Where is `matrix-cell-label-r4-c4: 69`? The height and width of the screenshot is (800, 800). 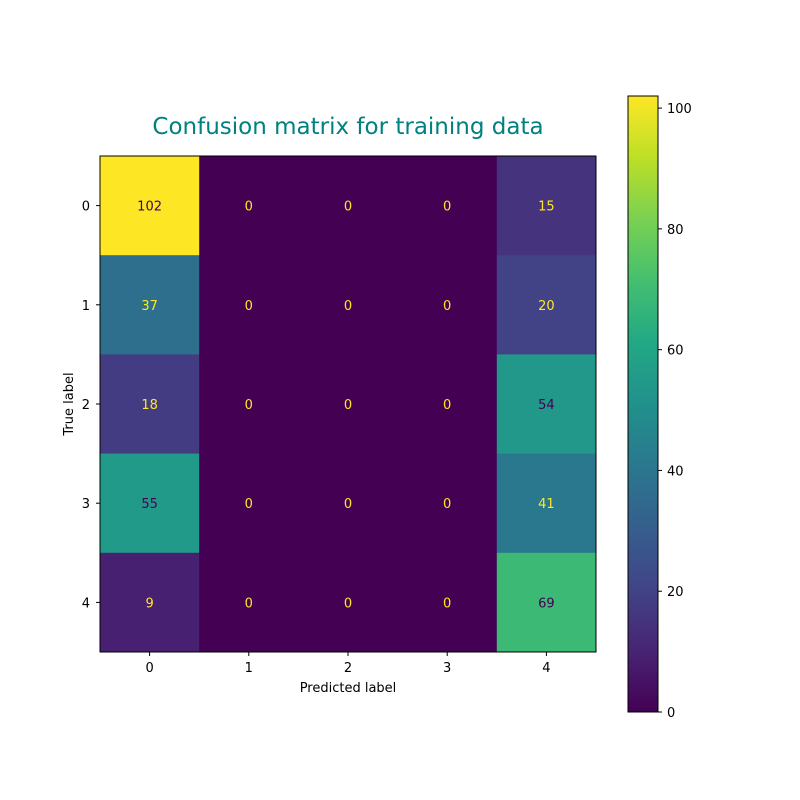
matrix-cell-label-r4-c4: 69 is located at coordinates (546, 603).